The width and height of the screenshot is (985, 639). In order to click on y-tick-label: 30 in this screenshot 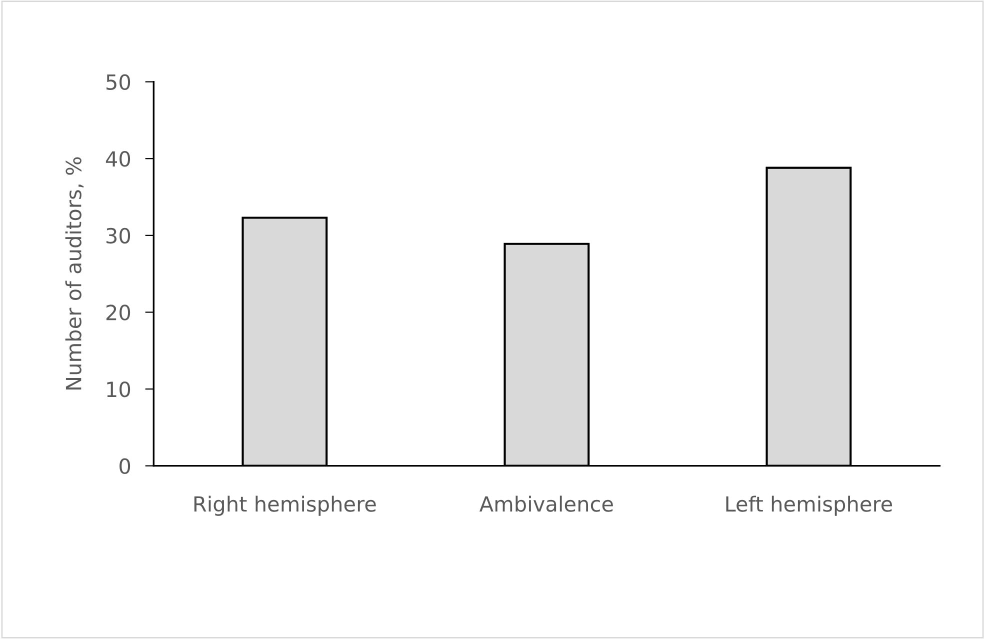, I will do `click(118, 236)`.